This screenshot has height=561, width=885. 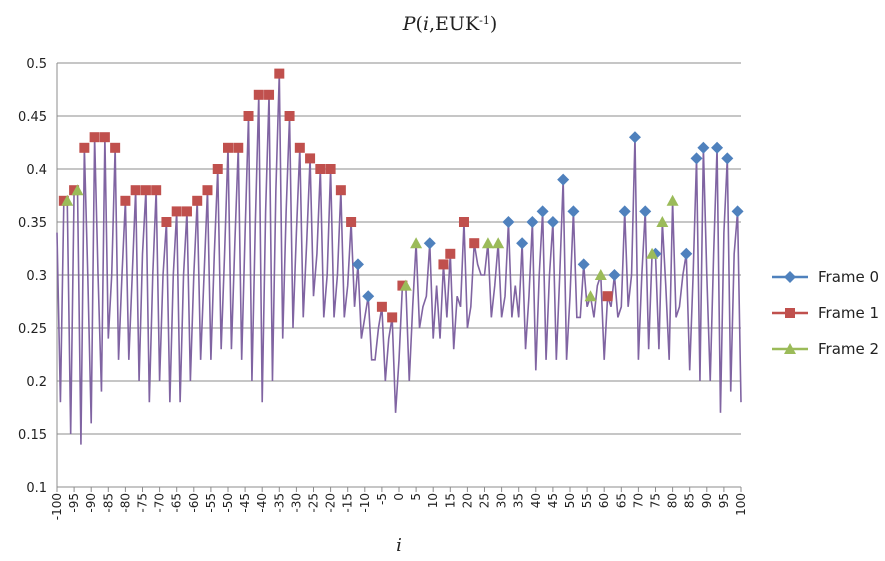 I want to click on x-tick-label: 20, so click(x=467, y=500).